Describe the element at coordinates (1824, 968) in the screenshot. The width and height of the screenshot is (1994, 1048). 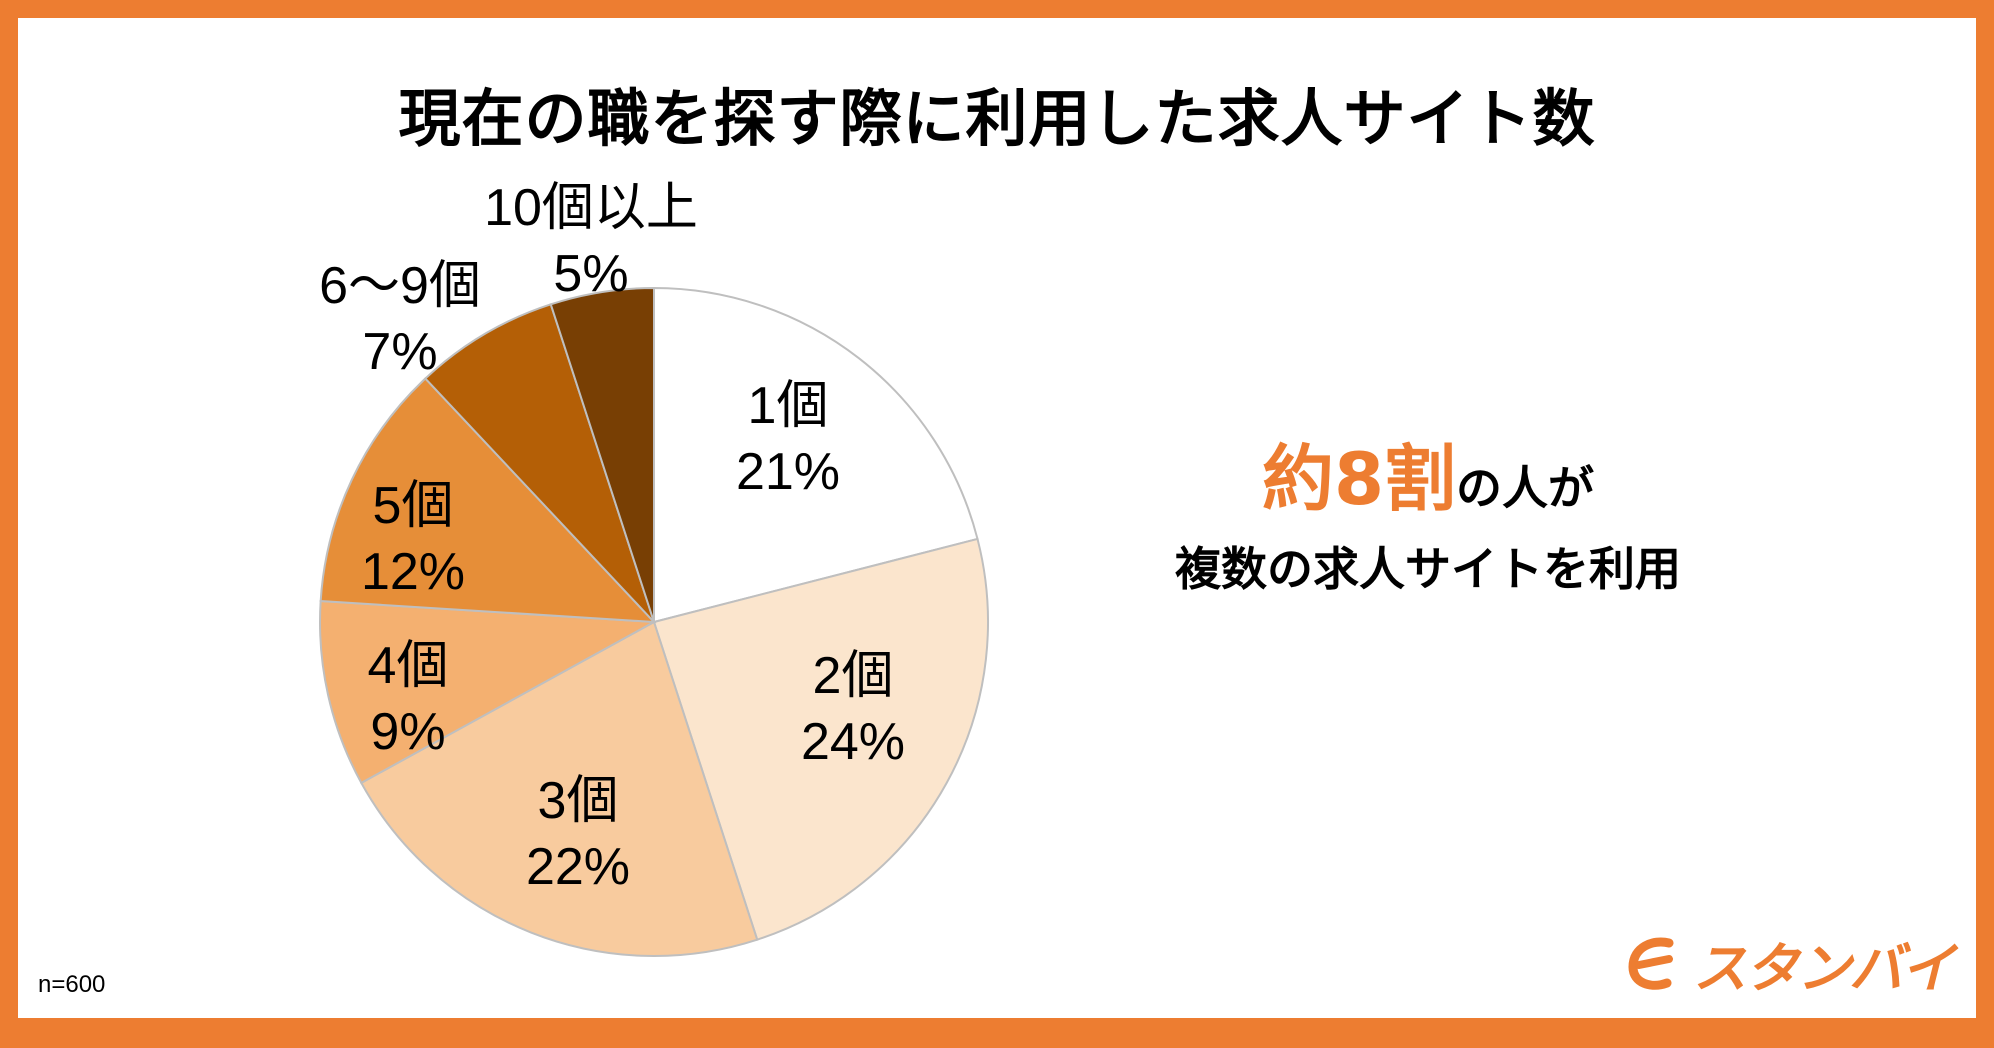
I see `logo-text: スタンバイ` at that location.